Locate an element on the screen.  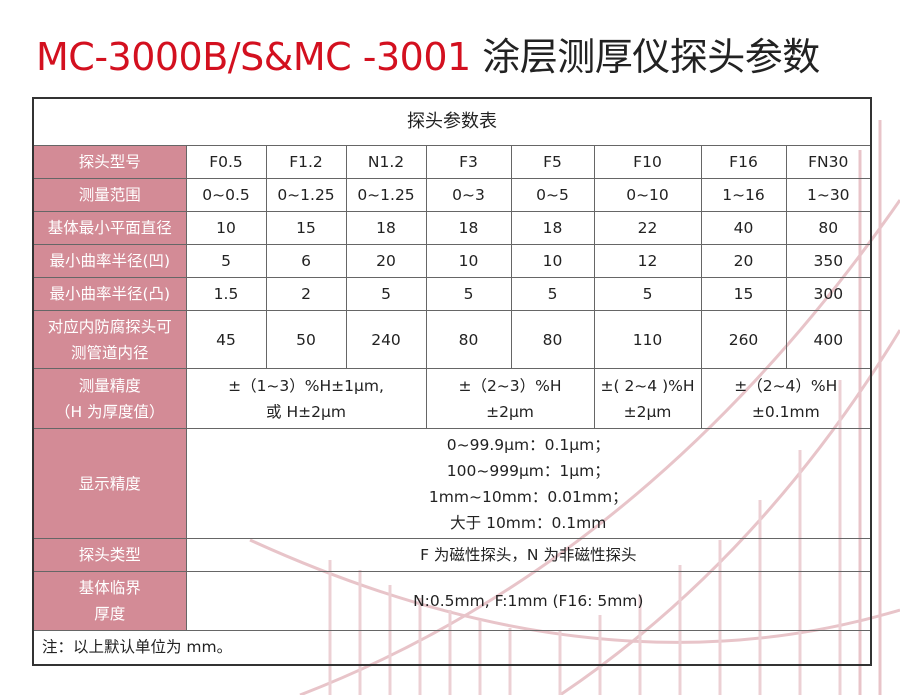
accuracy-cell: ±（2~3）%H ±2μm is located at coordinates (510, 398).